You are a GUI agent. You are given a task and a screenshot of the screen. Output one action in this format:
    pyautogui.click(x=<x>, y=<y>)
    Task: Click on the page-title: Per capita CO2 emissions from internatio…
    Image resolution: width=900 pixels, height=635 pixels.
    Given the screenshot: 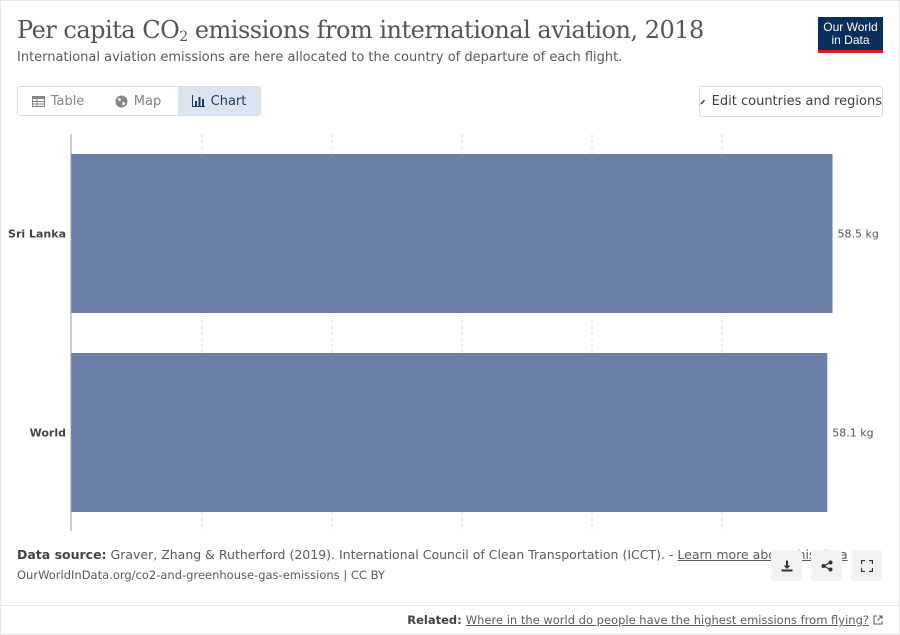 What is the action you would take?
    pyautogui.click(x=360, y=30)
    